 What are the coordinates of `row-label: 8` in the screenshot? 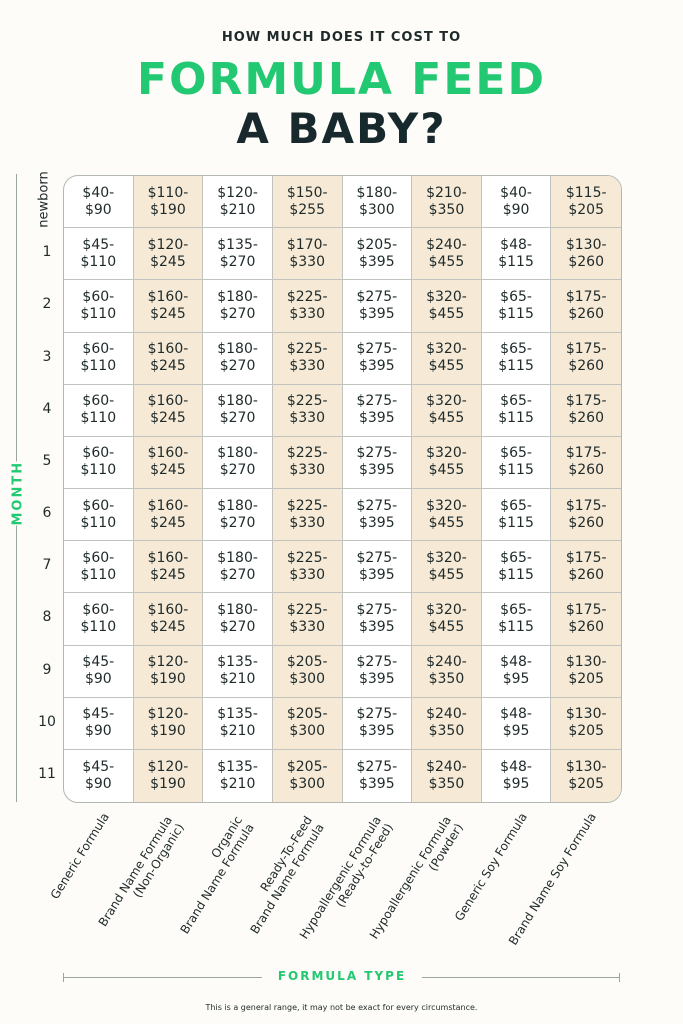 It's located at (47, 617).